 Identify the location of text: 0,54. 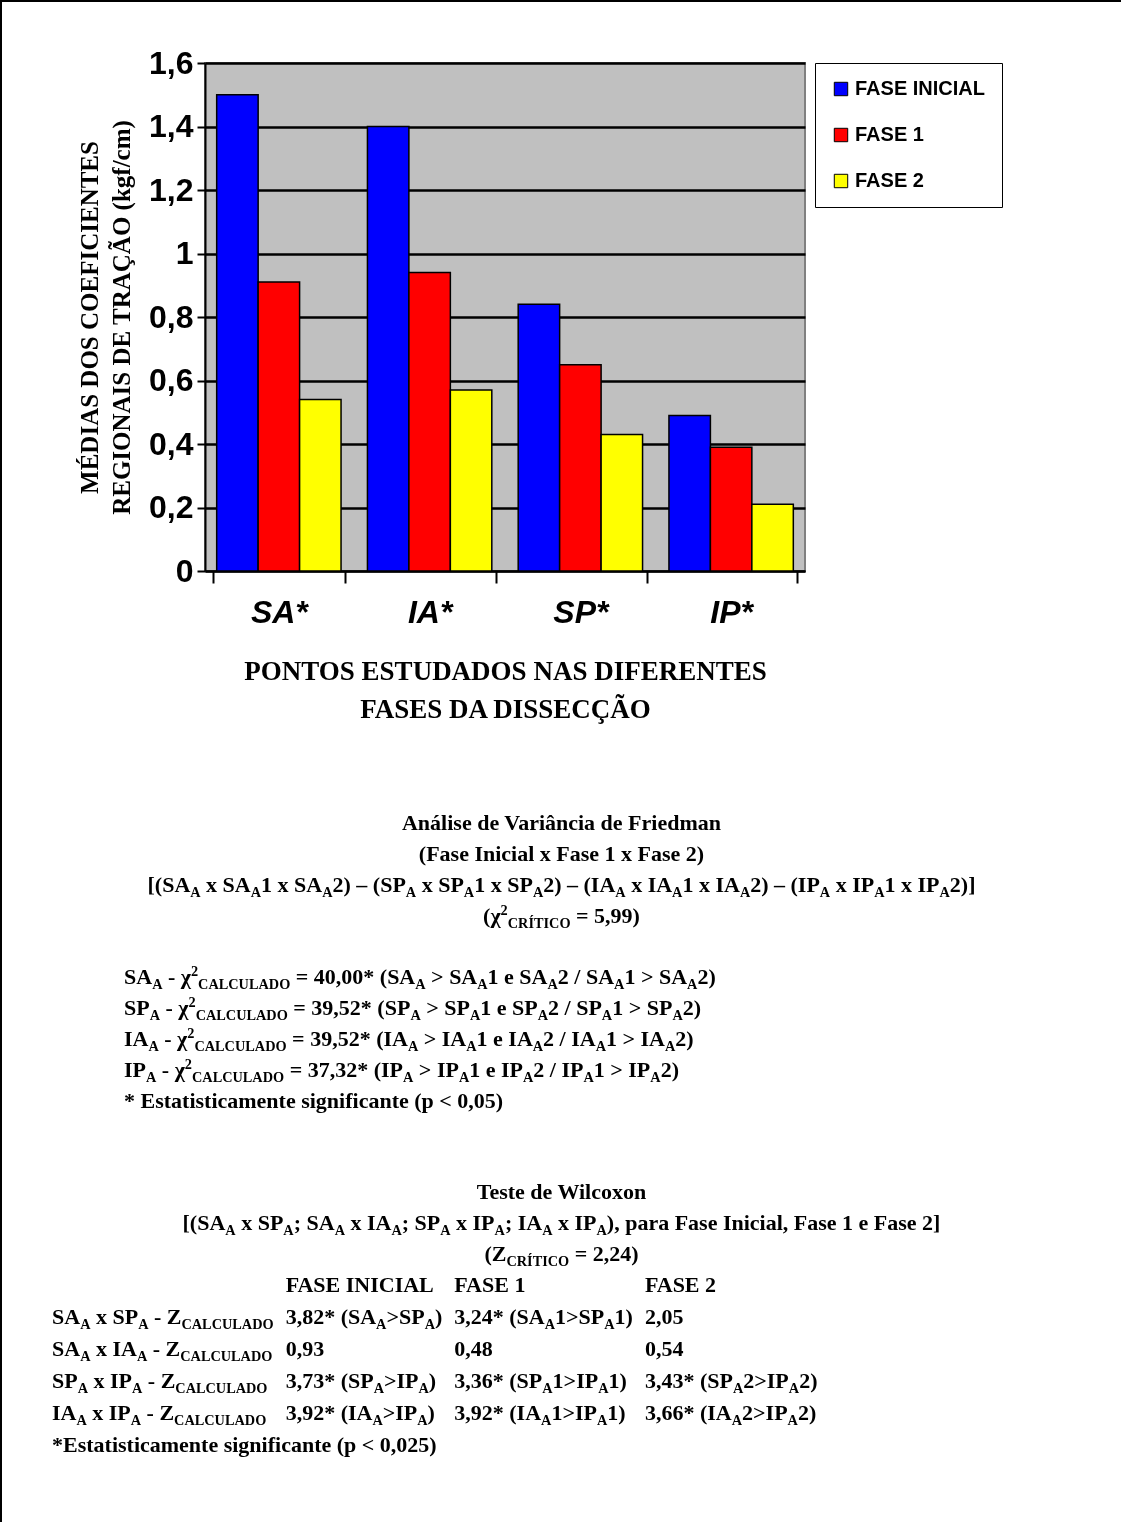
(664, 1349).